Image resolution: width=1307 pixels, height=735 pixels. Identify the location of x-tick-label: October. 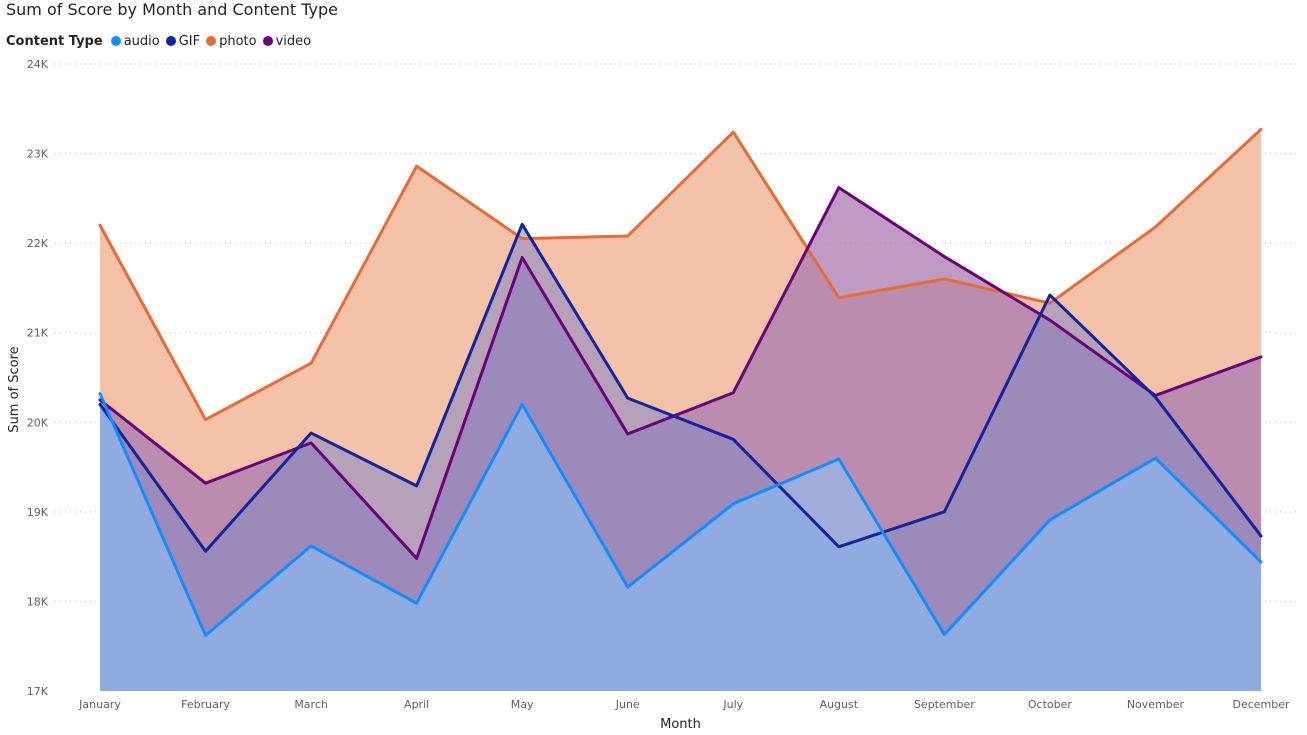
(1050, 704).